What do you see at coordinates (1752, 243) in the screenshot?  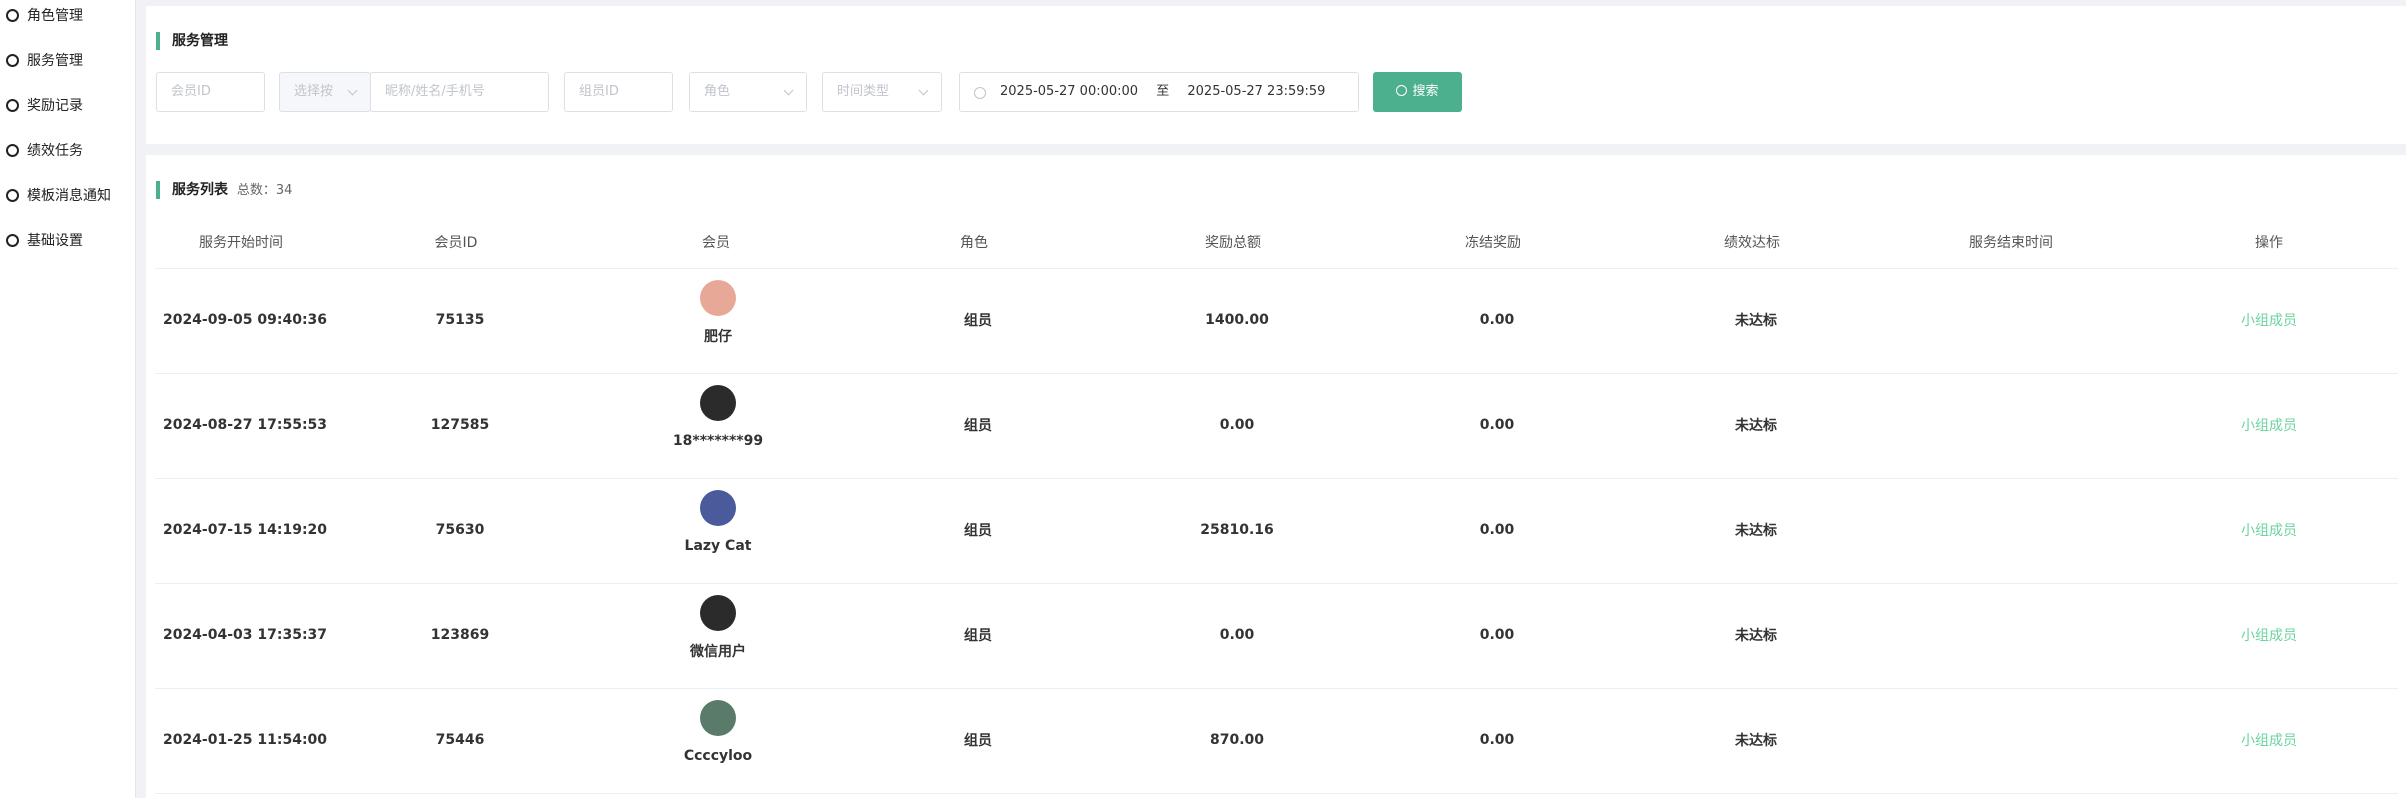 I see `column-header: 绩效达标` at bounding box center [1752, 243].